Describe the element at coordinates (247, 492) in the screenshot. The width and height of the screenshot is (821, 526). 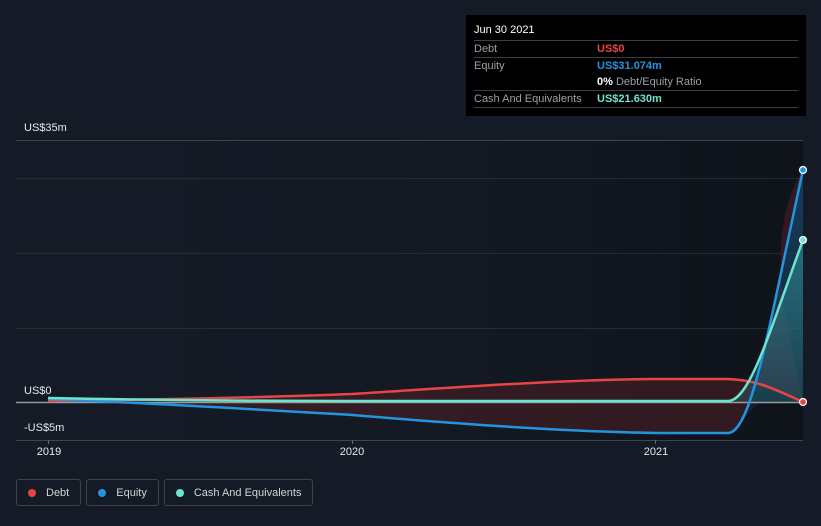
I see `legend-label: Cash And Equivalents` at that location.